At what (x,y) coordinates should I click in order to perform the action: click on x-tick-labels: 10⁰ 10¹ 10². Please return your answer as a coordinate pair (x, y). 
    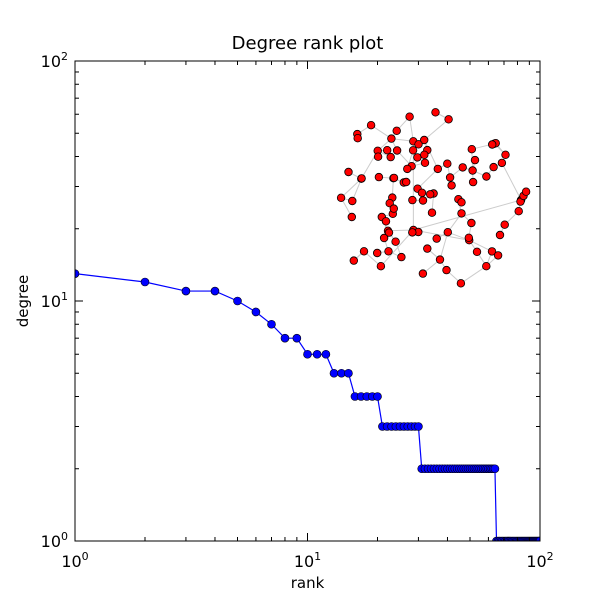
    Looking at the image, I should click on (307, 560).